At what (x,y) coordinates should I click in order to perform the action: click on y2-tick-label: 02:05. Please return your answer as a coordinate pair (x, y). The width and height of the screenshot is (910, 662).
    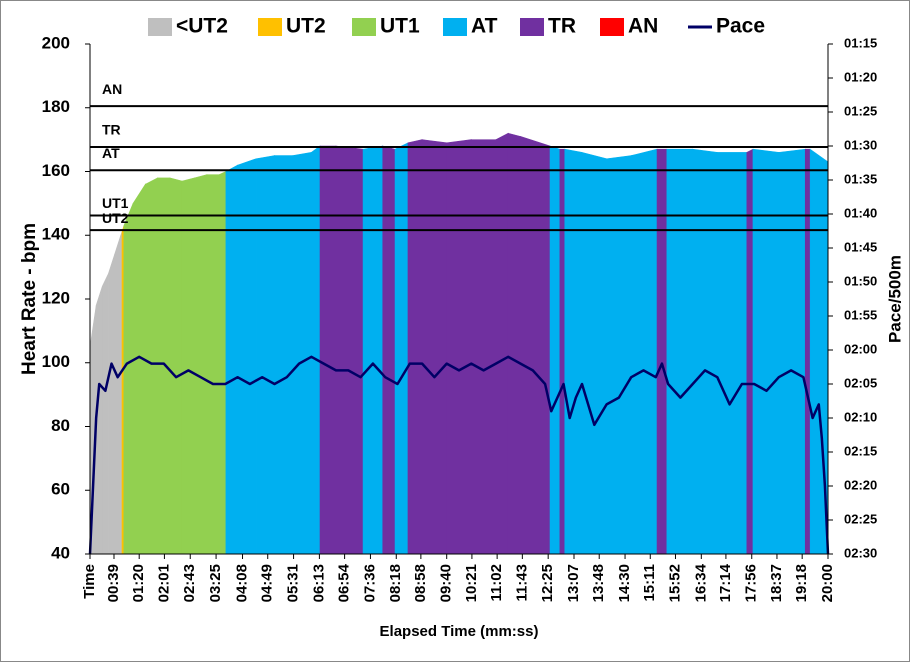
    Looking at the image, I should click on (860, 382).